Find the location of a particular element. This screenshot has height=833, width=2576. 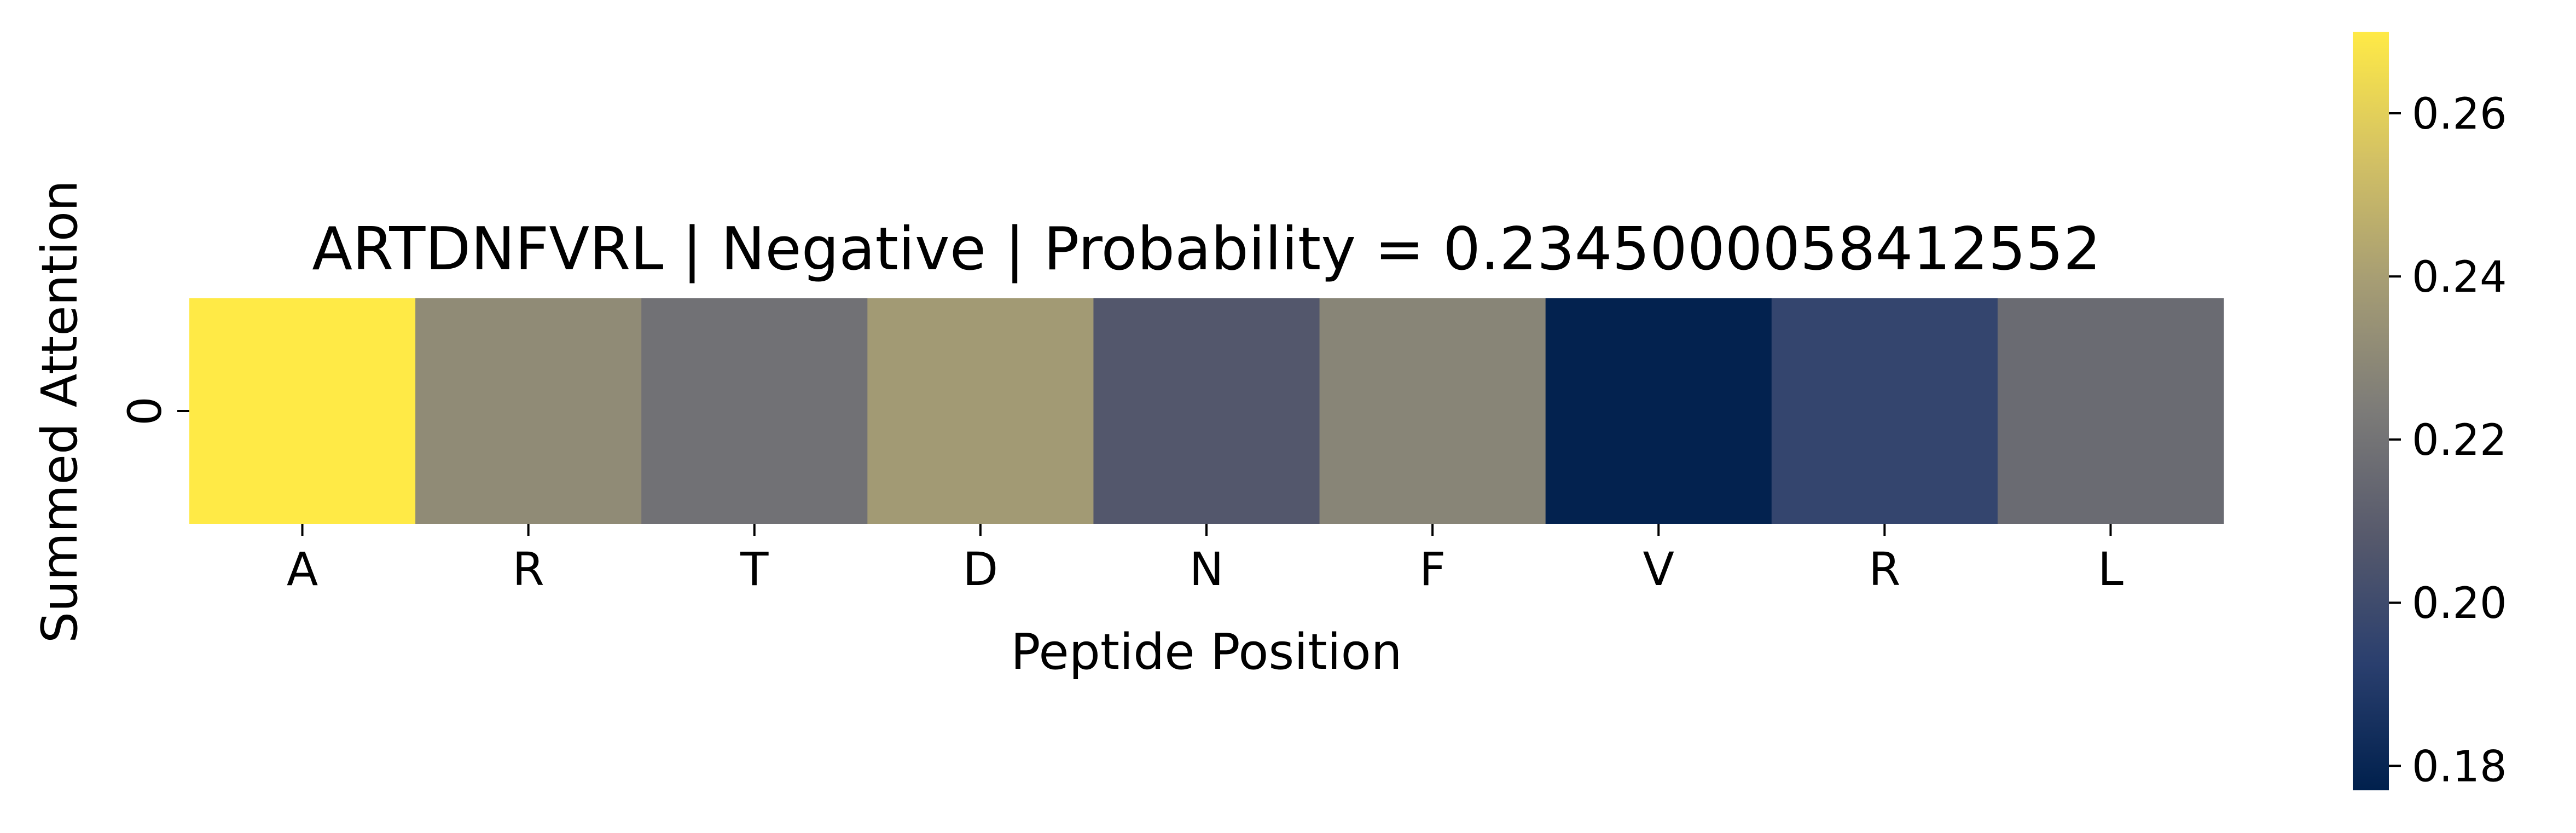

colorbar-ticks: 0.18 0.20 0.22 0.24 0.26 is located at coordinates (2448, 440).